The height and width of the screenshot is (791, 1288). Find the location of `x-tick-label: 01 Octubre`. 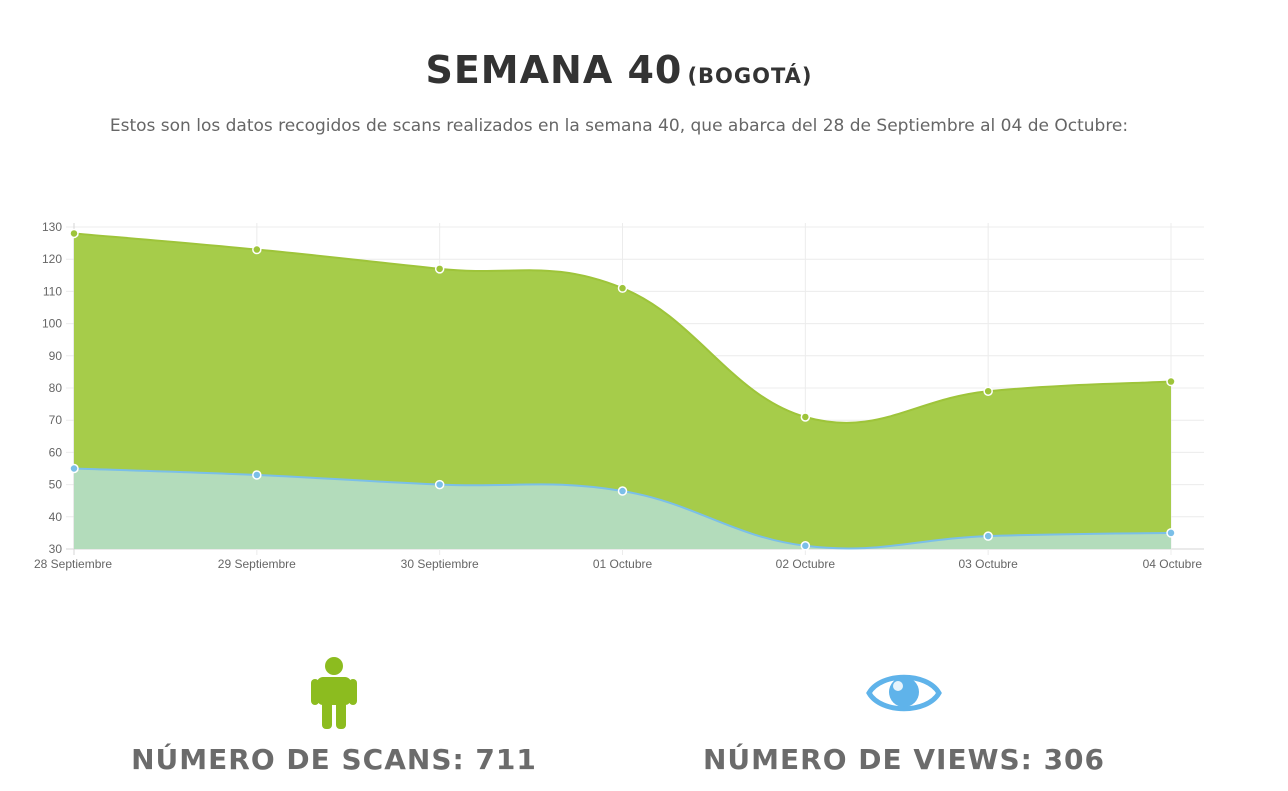

x-tick-label: 01 Octubre is located at coordinates (623, 564).